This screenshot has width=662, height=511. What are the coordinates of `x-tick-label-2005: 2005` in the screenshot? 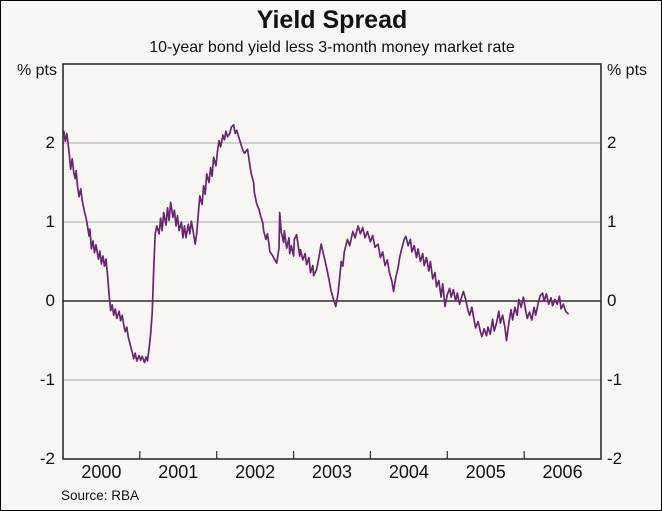 It's located at (485, 472).